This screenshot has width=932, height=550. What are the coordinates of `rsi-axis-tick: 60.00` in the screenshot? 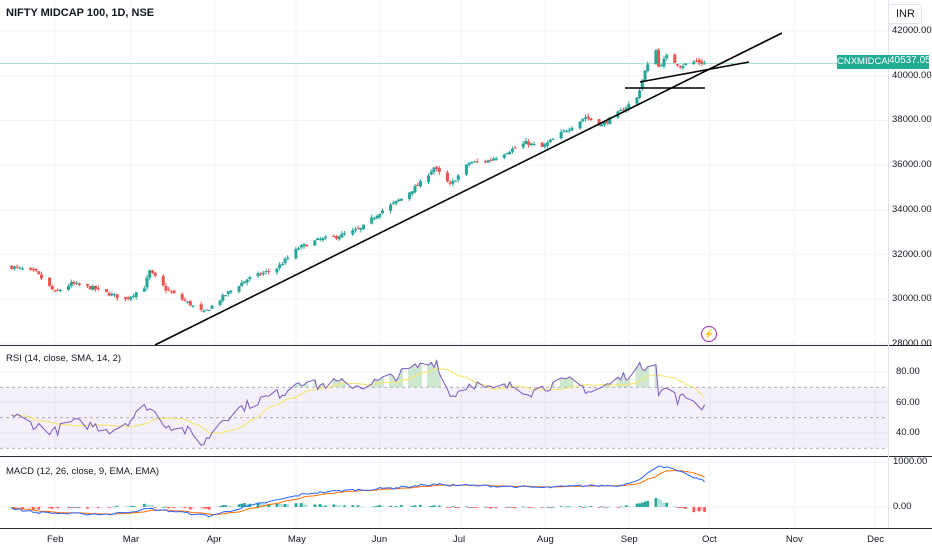 It's located at (908, 402).